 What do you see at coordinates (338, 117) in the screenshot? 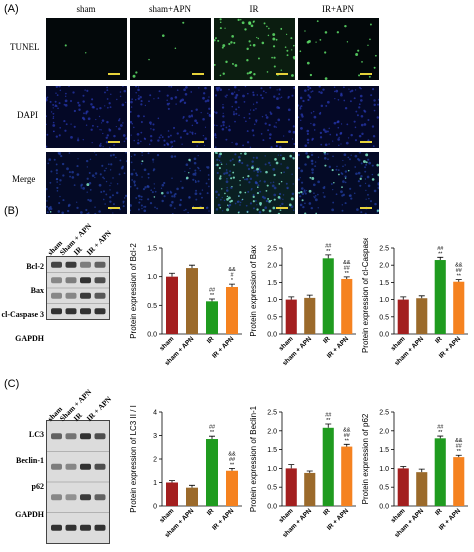
I see `micrograph-r1-c3` at bounding box center [338, 117].